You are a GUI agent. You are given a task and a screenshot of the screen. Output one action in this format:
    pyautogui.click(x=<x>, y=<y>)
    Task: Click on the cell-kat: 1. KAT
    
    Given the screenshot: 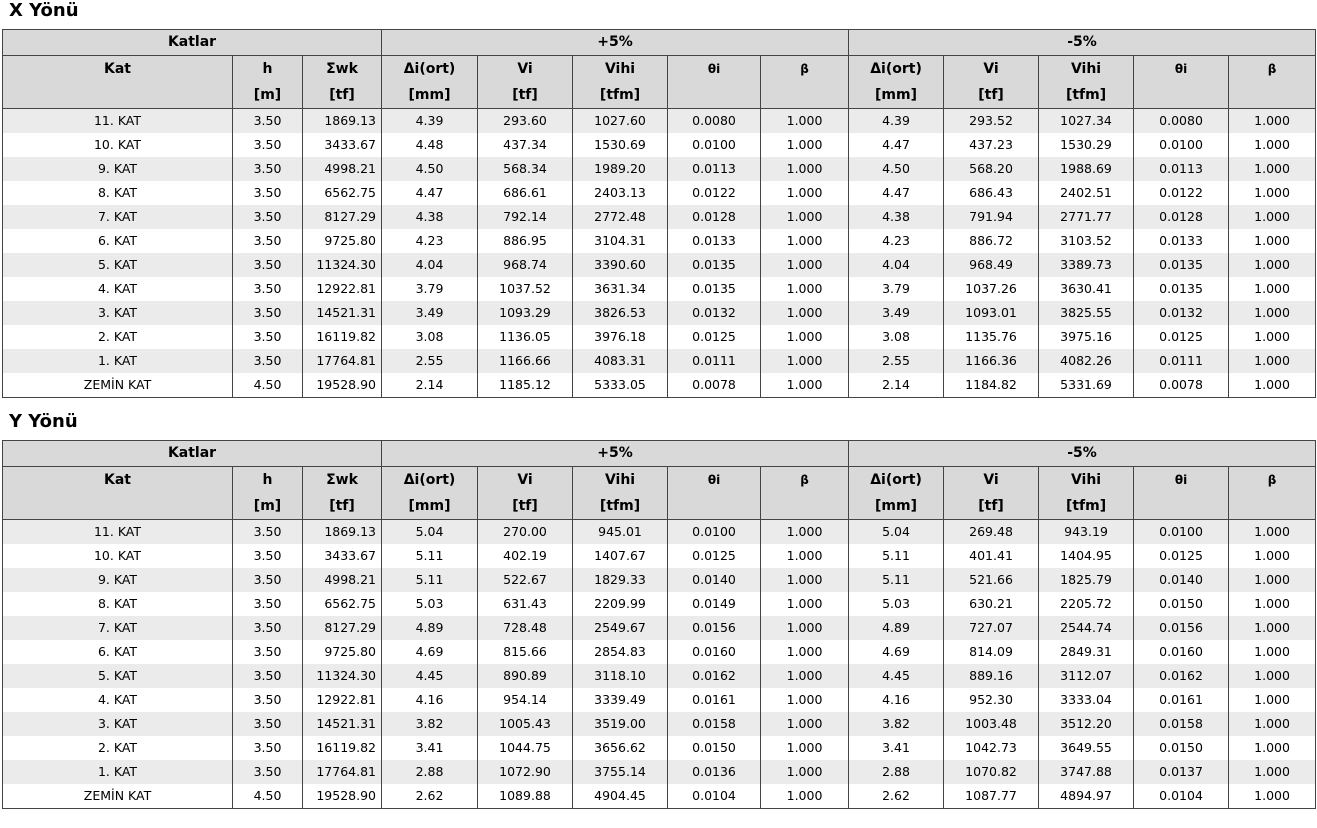 What is the action you would take?
    pyautogui.click(x=117, y=361)
    